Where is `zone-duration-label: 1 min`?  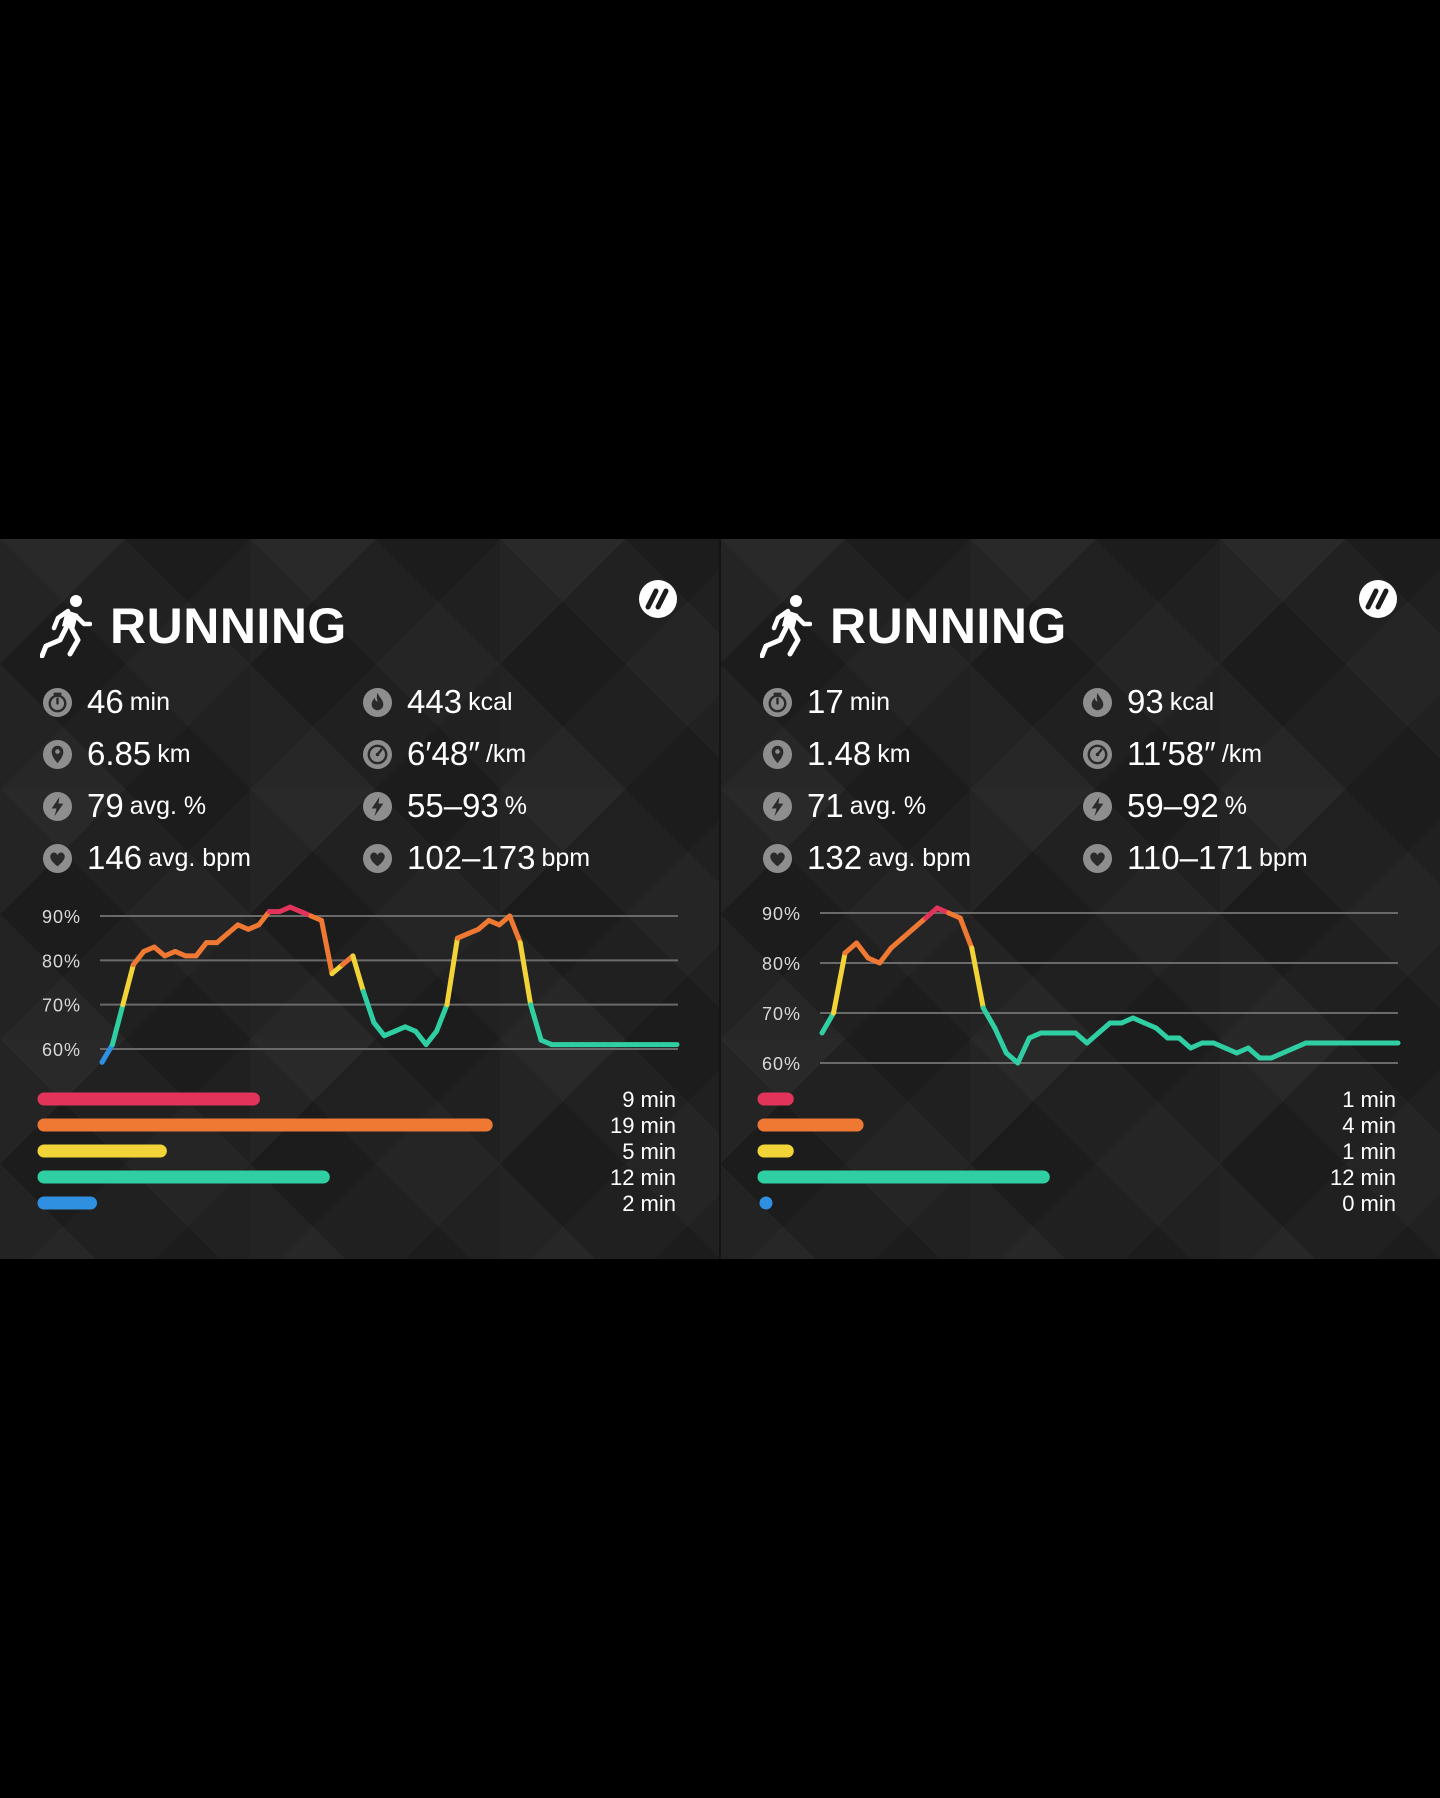 zone-duration-label: 1 min is located at coordinates (1369, 1151).